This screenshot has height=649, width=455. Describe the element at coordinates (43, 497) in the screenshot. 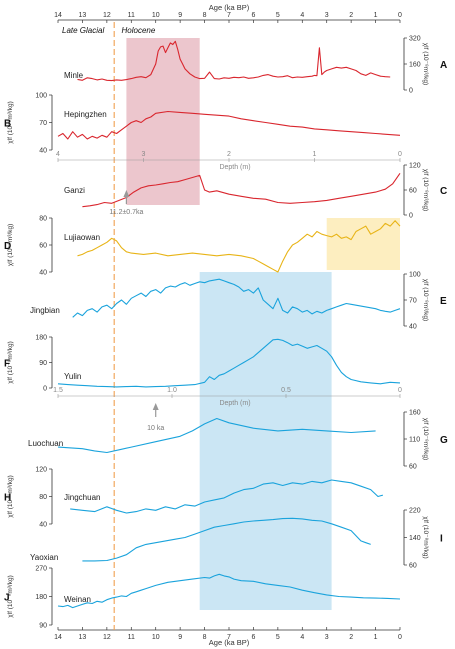

I see `y-tick-label-H: 80` at that location.